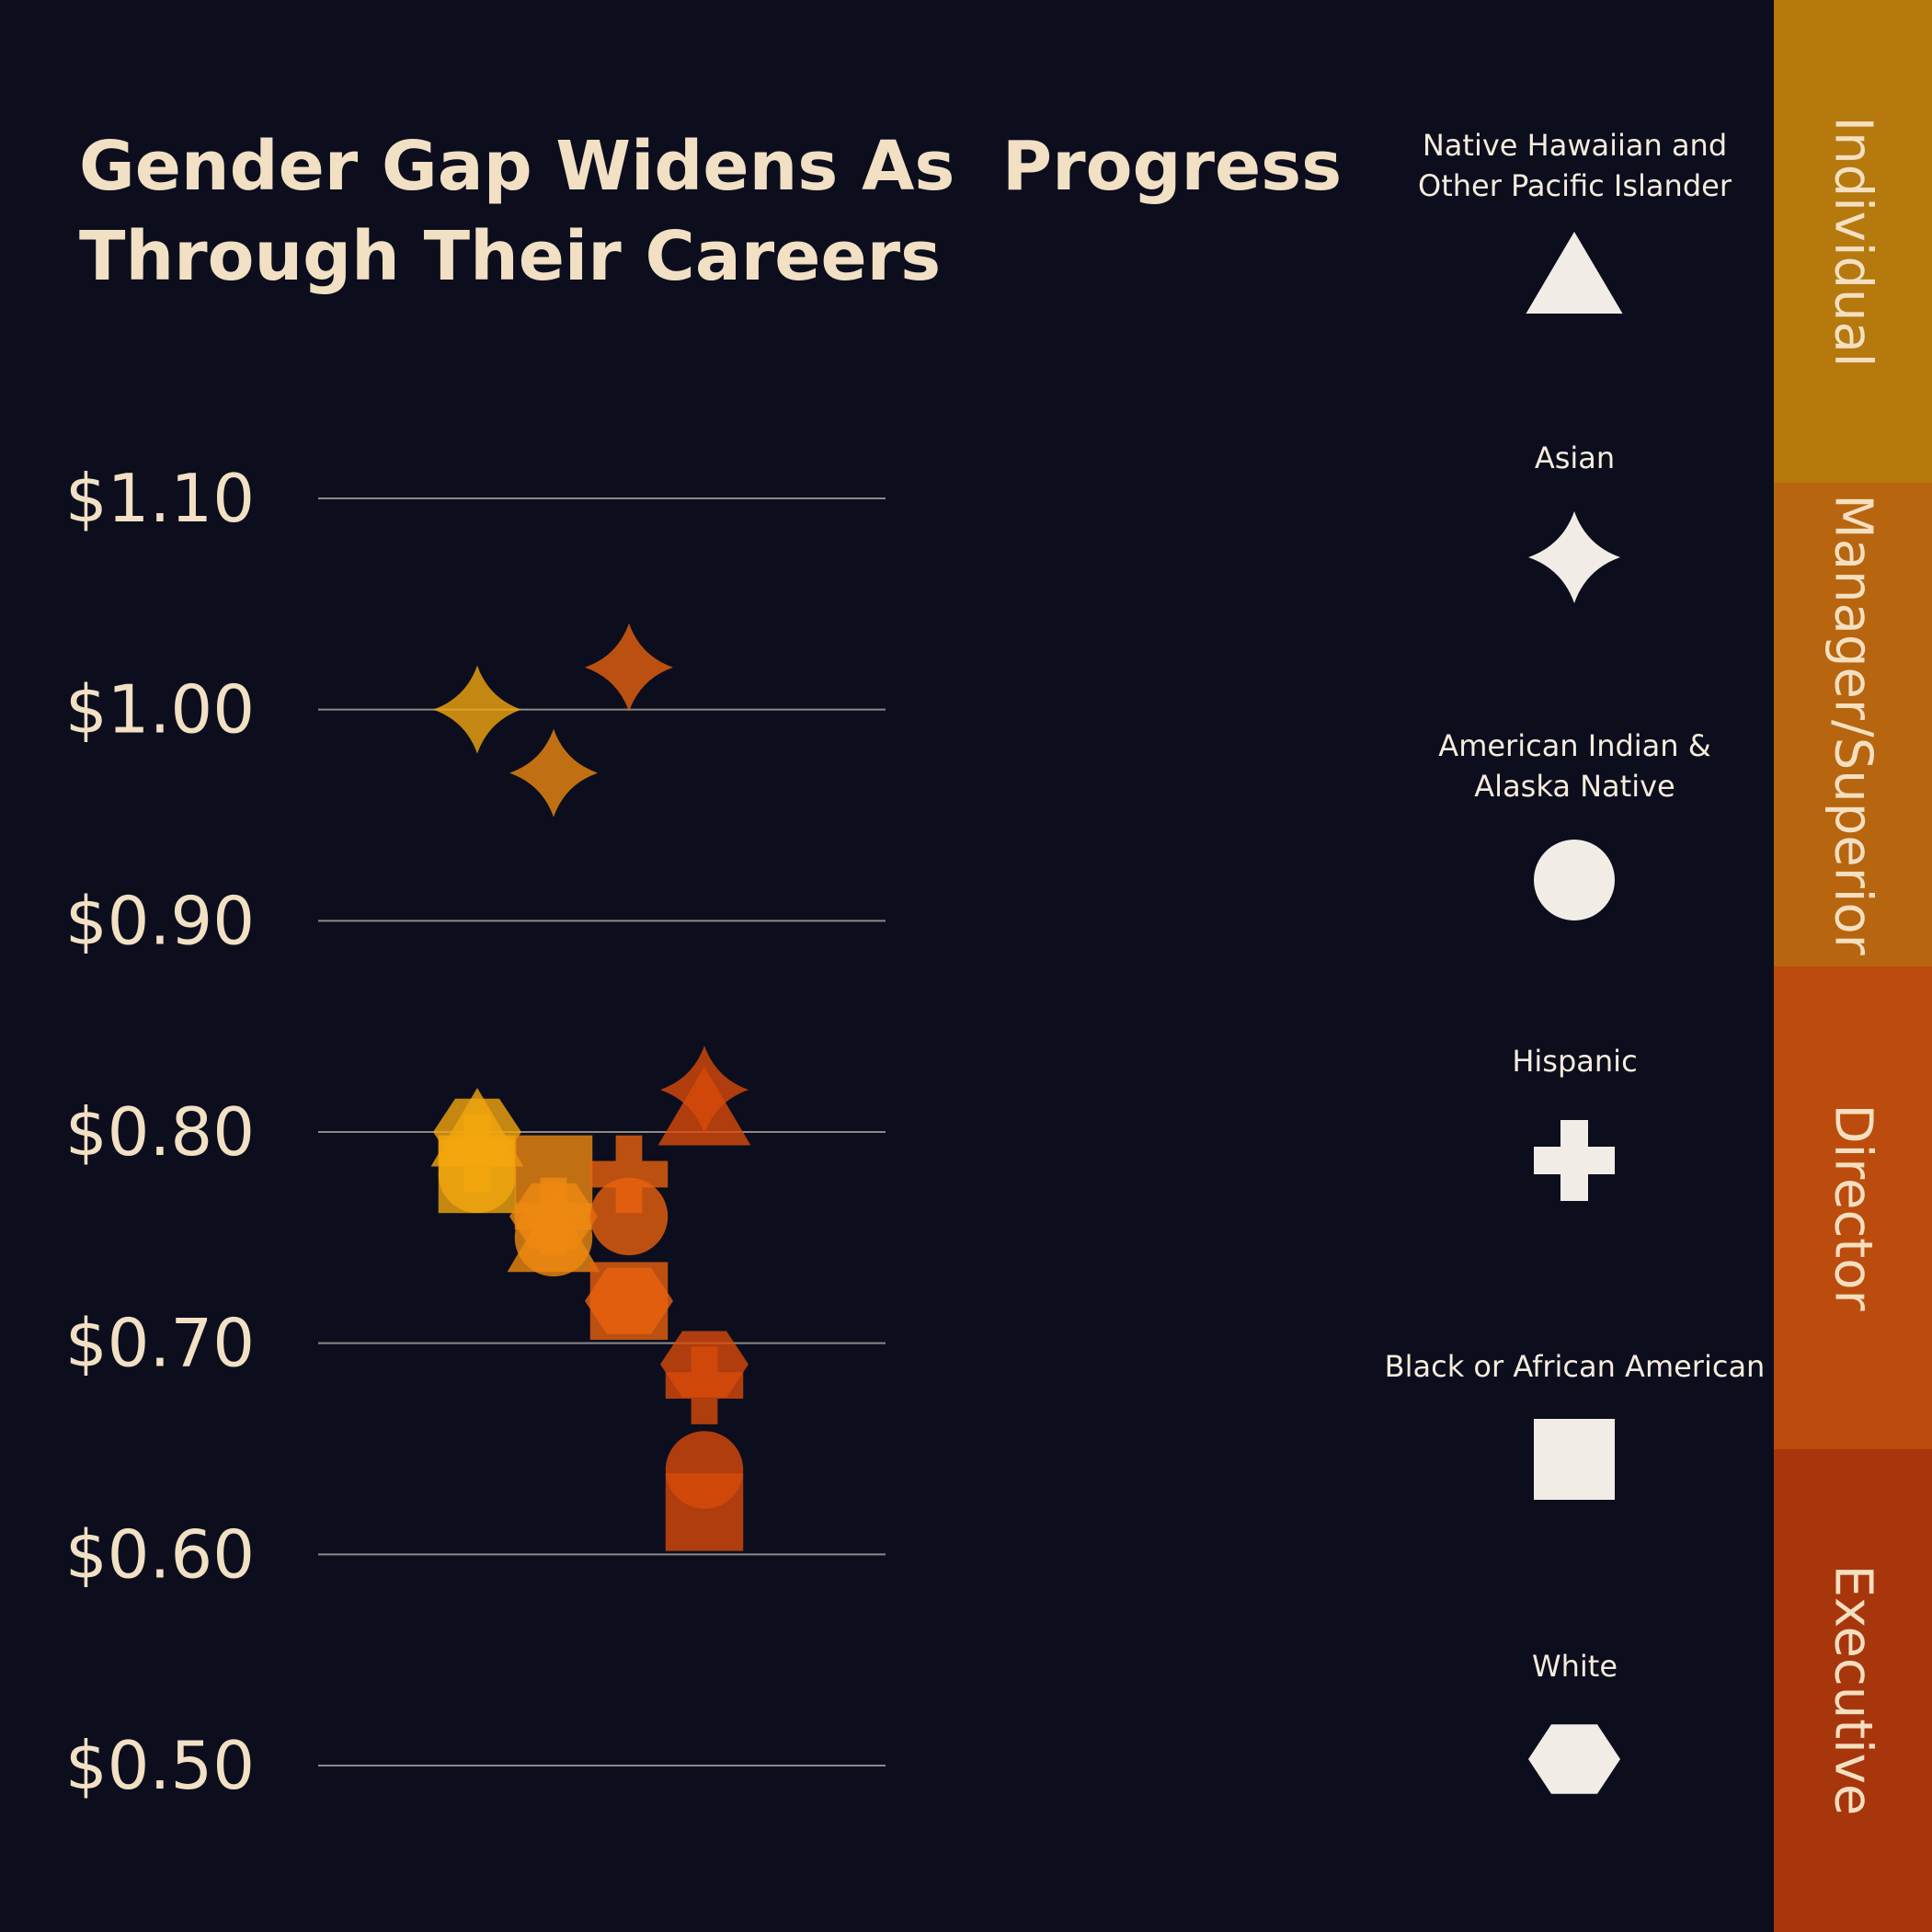 Image resolution: width=1932 pixels, height=1932 pixels. I want to click on point-individual-hexagon, so click(477, 1132).